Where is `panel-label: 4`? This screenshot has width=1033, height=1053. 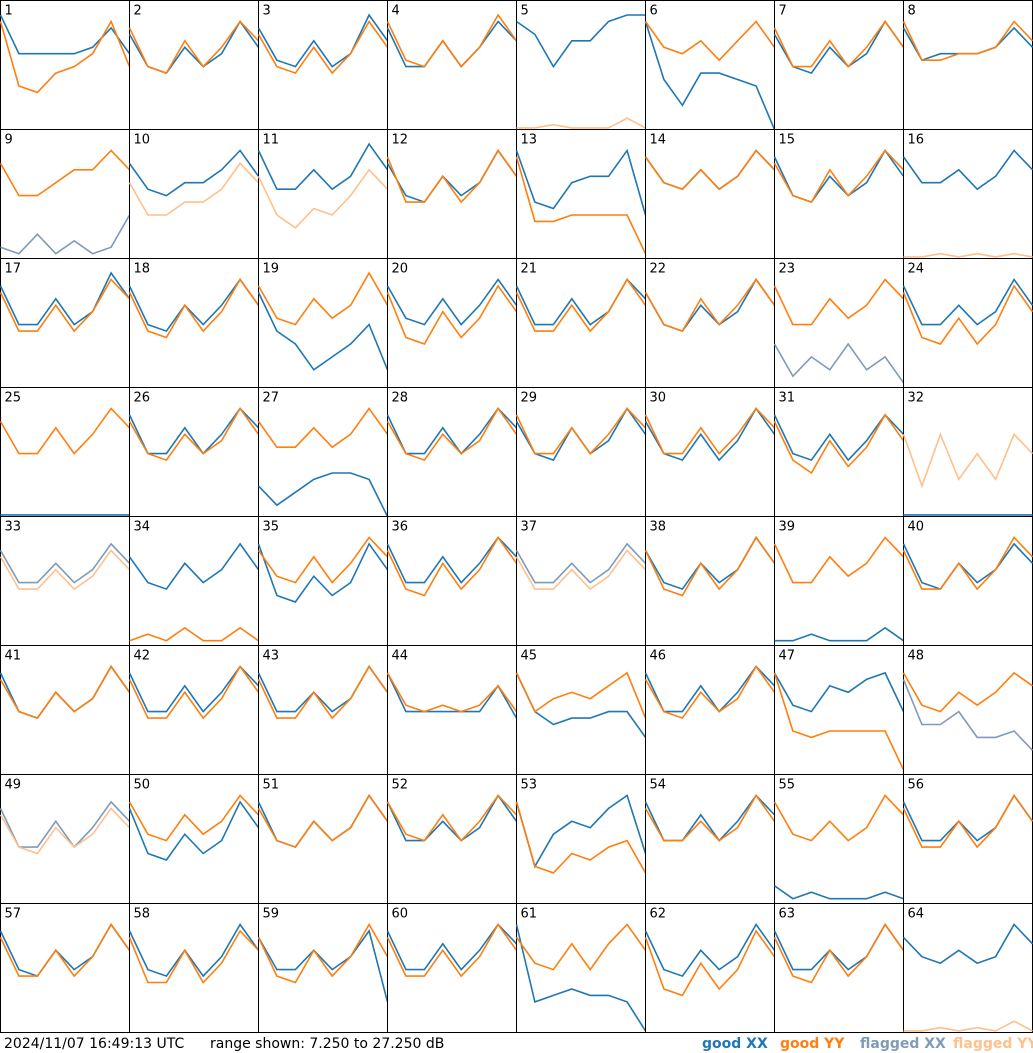
panel-label: 4 is located at coordinates (396, 11).